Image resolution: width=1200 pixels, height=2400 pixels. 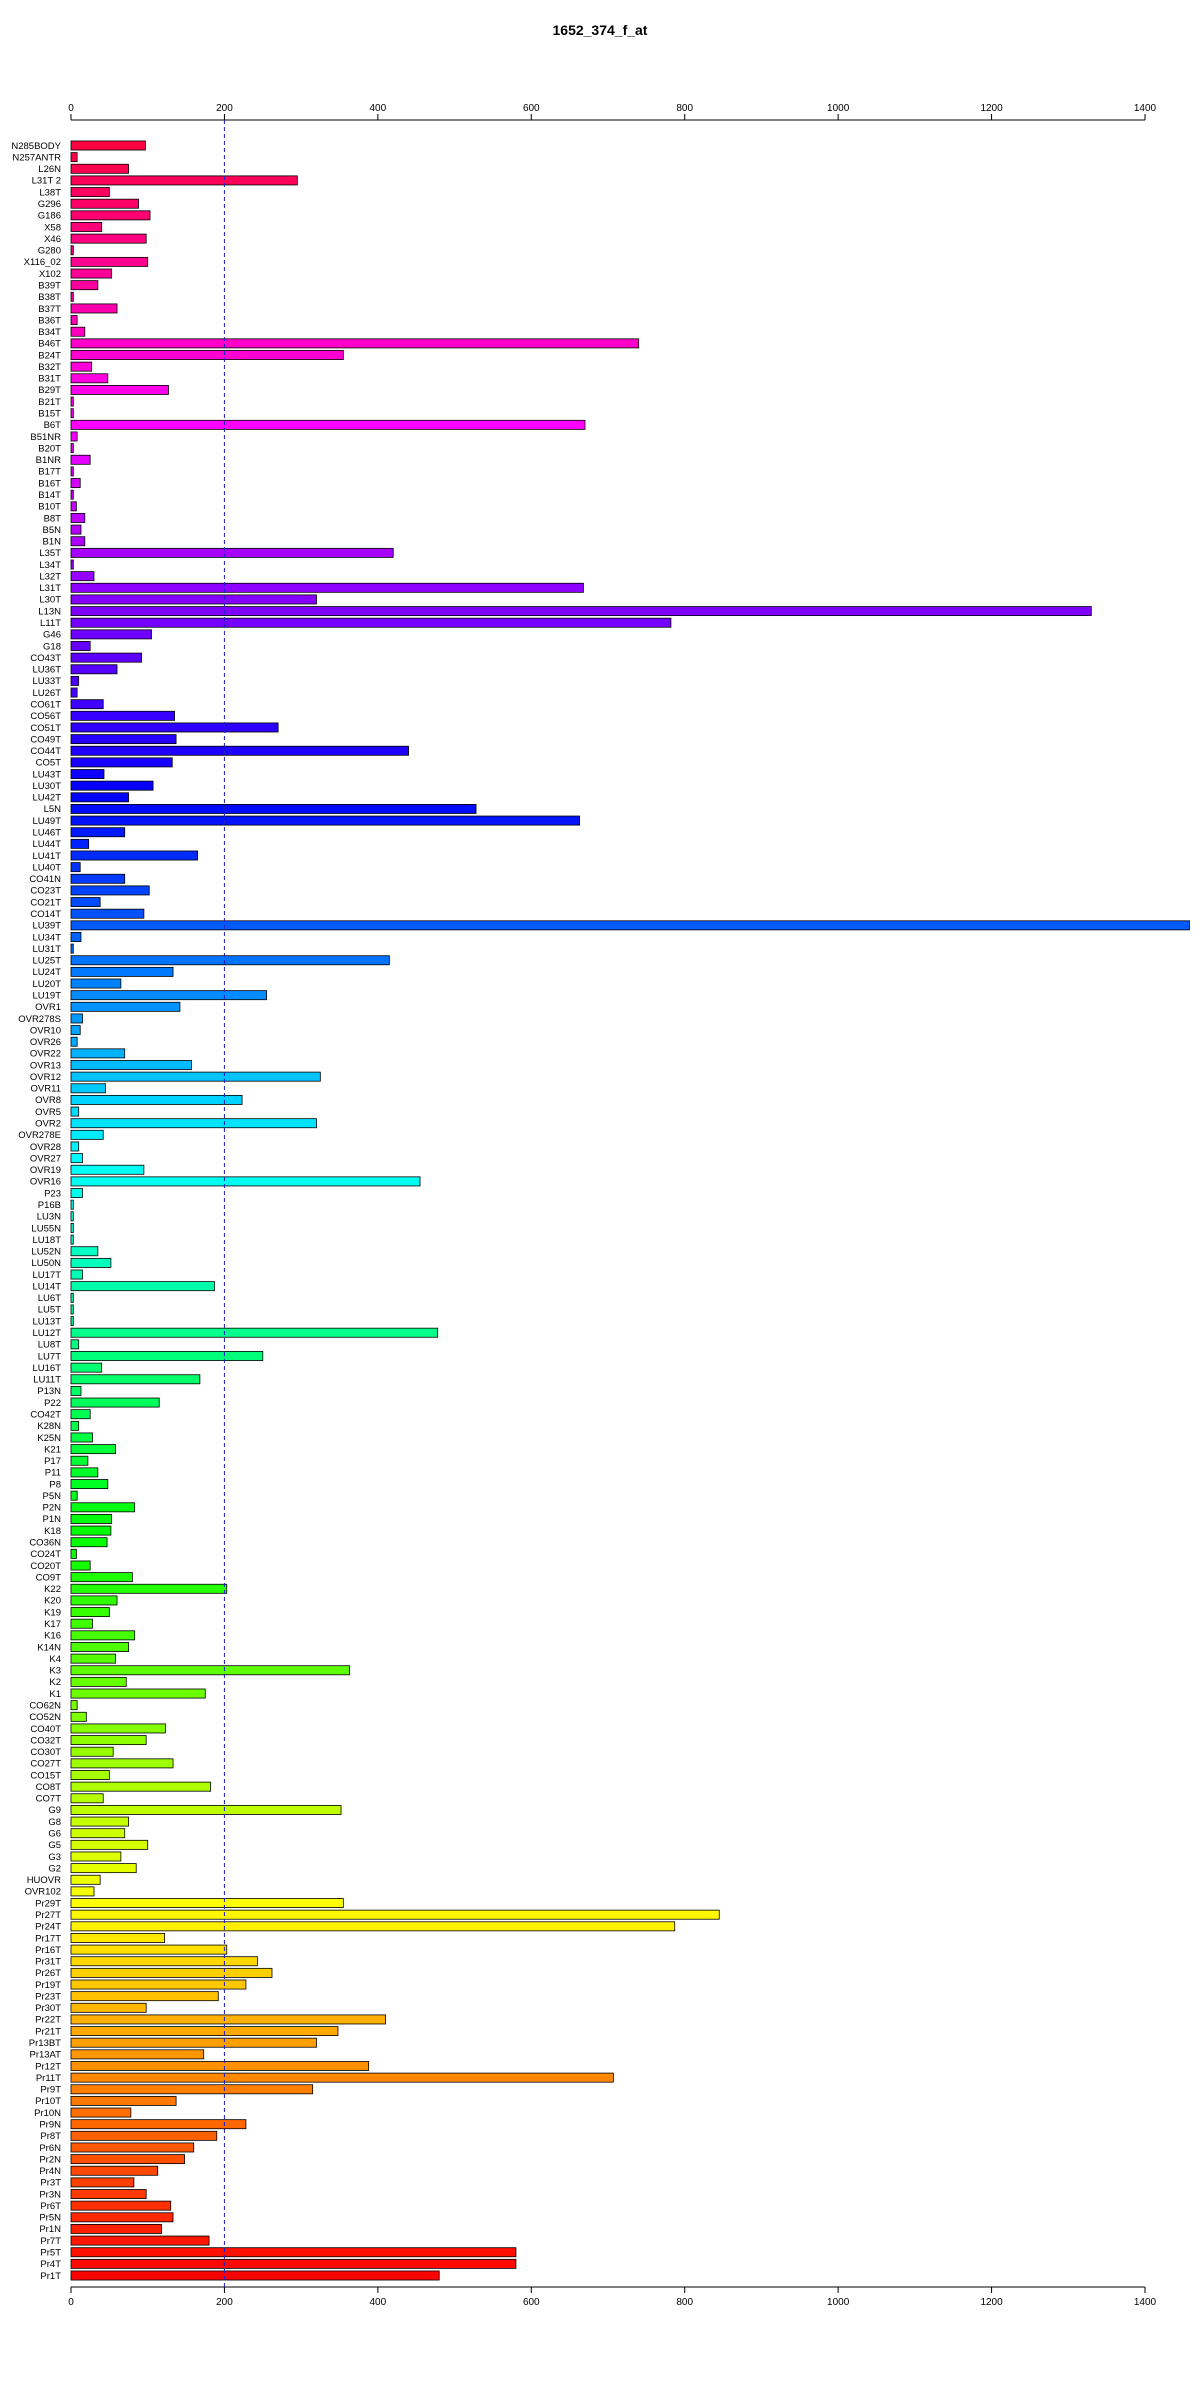 I want to click on category-label: B5N, so click(x=52, y=530).